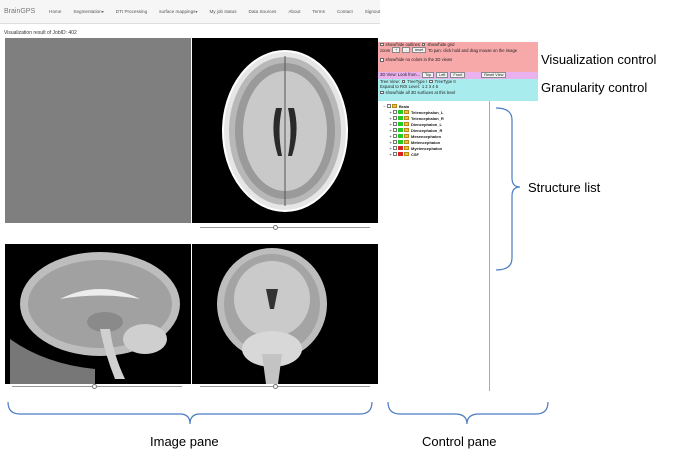 The width and height of the screenshot is (700, 468). I want to click on visualization-control-annotation: Visualization control, so click(599, 59).